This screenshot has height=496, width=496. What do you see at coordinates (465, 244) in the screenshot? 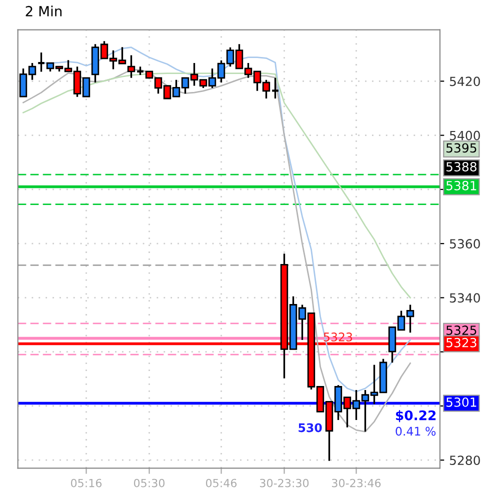
I see `y-tick-label: 5360` at bounding box center [465, 244].